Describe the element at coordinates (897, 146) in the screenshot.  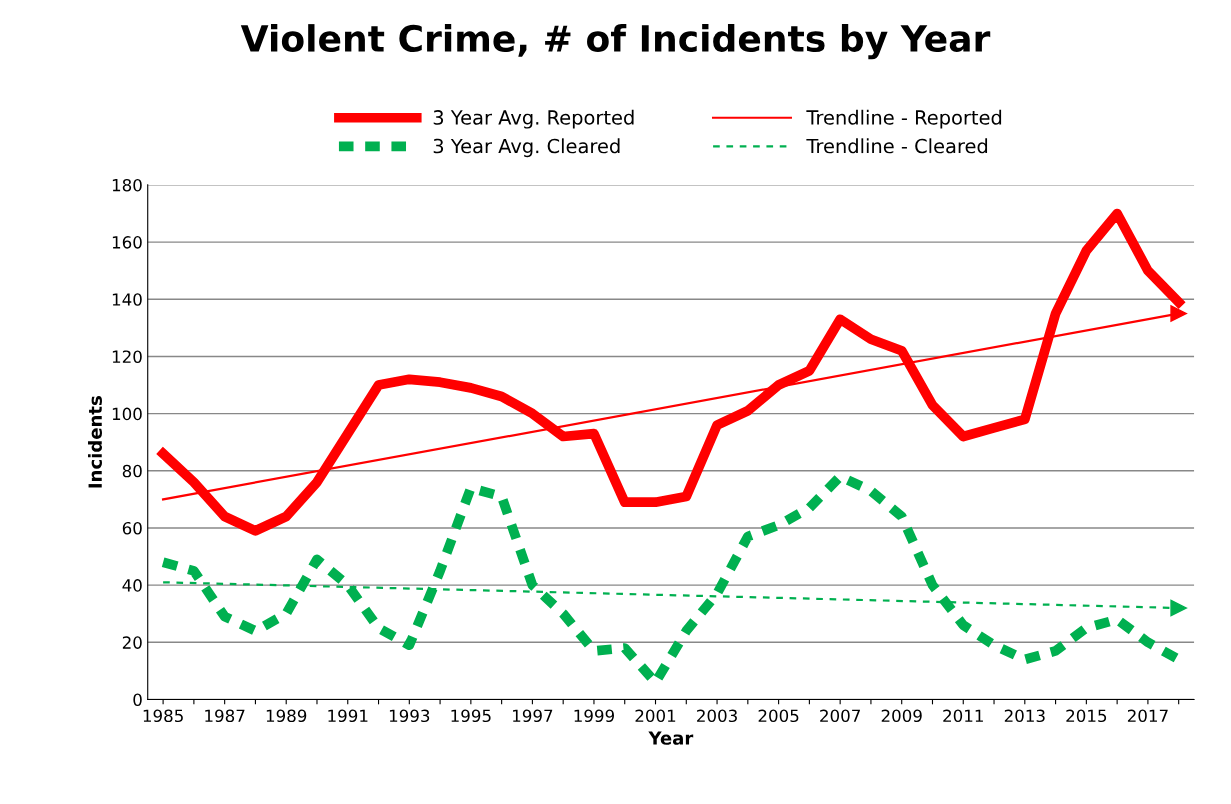
I see `legend-label: Trendline - Cleared` at that location.